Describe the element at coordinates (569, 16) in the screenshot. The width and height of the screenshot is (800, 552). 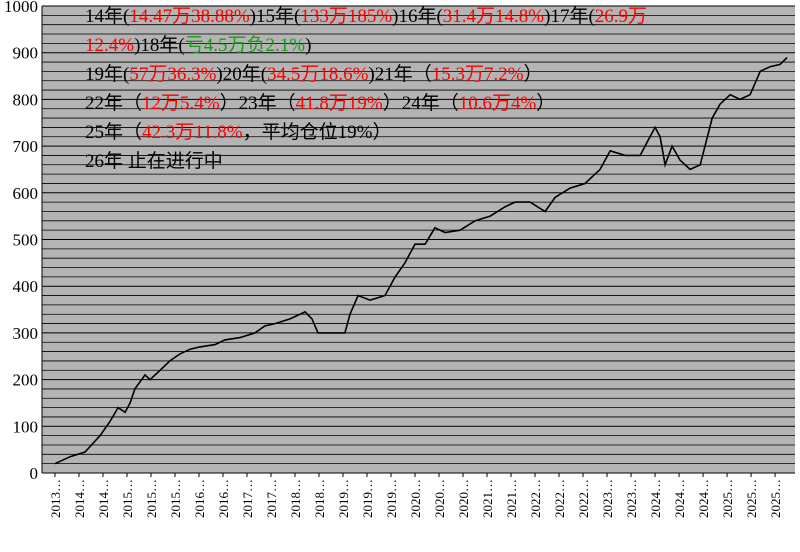
I see `annotation-part: )17年(` at that location.